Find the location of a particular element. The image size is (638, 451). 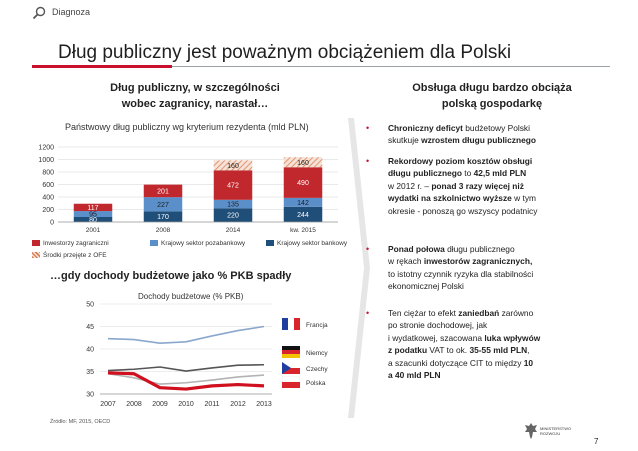

germany-flag-icon is located at coordinates (291, 352).